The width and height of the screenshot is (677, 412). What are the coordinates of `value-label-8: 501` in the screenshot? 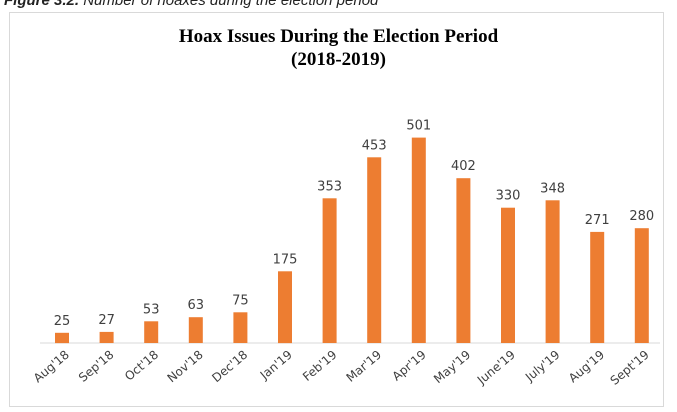 It's located at (418, 126).